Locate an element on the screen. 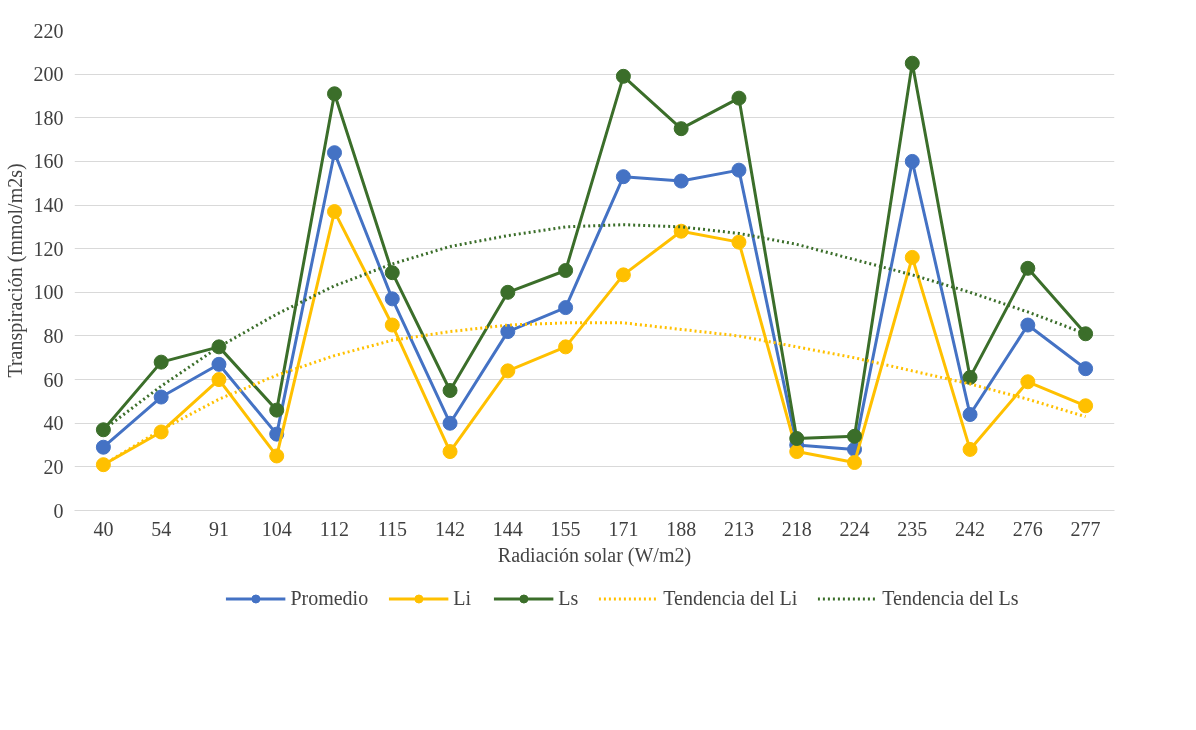 The image size is (1196, 730). x-tick-label: 112 is located at coordinates (334, 528).